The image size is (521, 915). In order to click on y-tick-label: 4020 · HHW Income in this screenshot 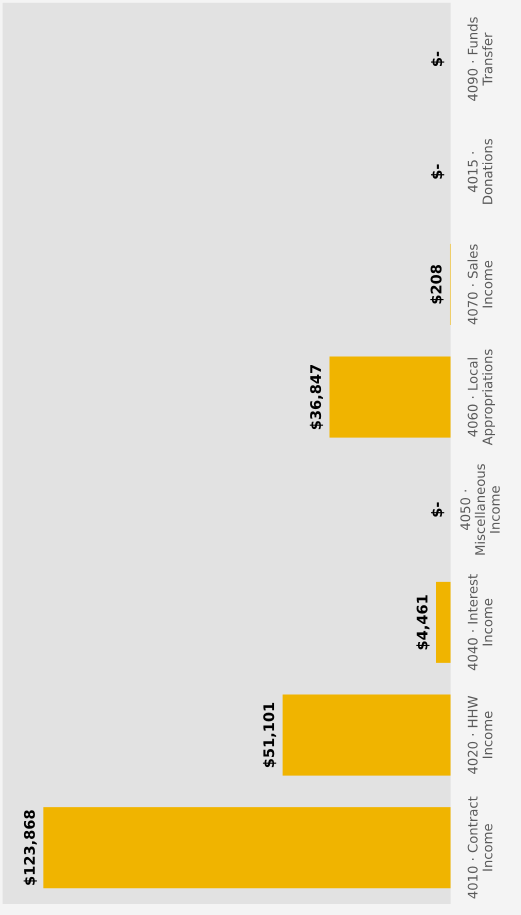, I will do `click(480, 735)`.